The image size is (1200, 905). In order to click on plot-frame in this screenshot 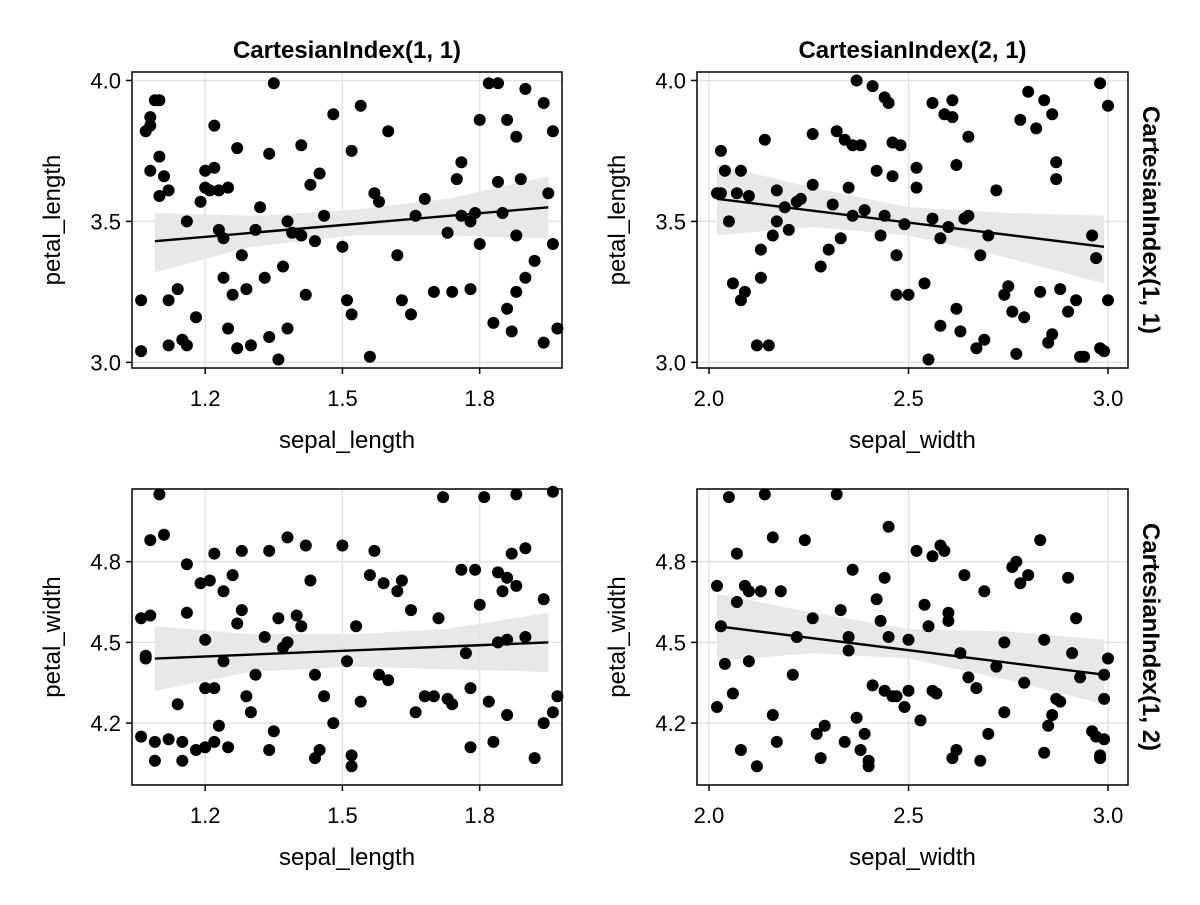, I will do `click(912, 637)`.